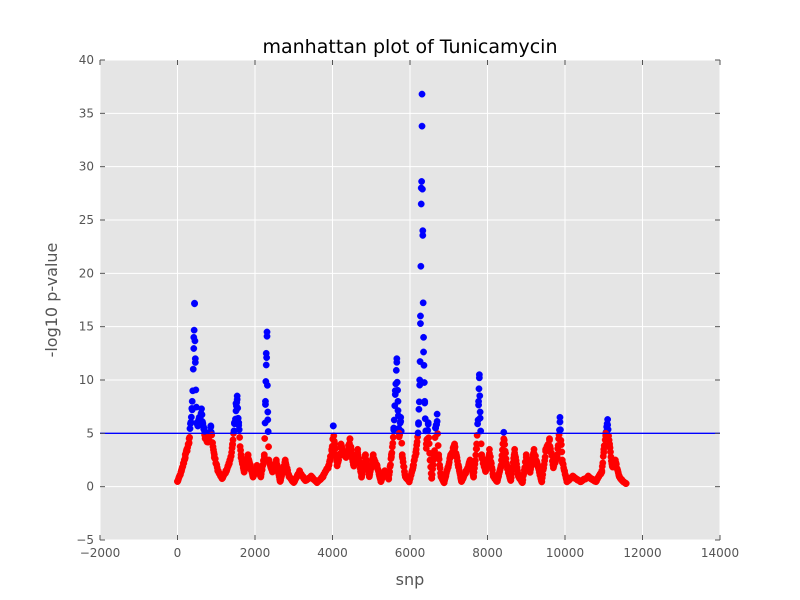 Image resolution: width=800 pixels, height=600 pixels. I want to click on x-tick-label: 14000, so click(720, 553).